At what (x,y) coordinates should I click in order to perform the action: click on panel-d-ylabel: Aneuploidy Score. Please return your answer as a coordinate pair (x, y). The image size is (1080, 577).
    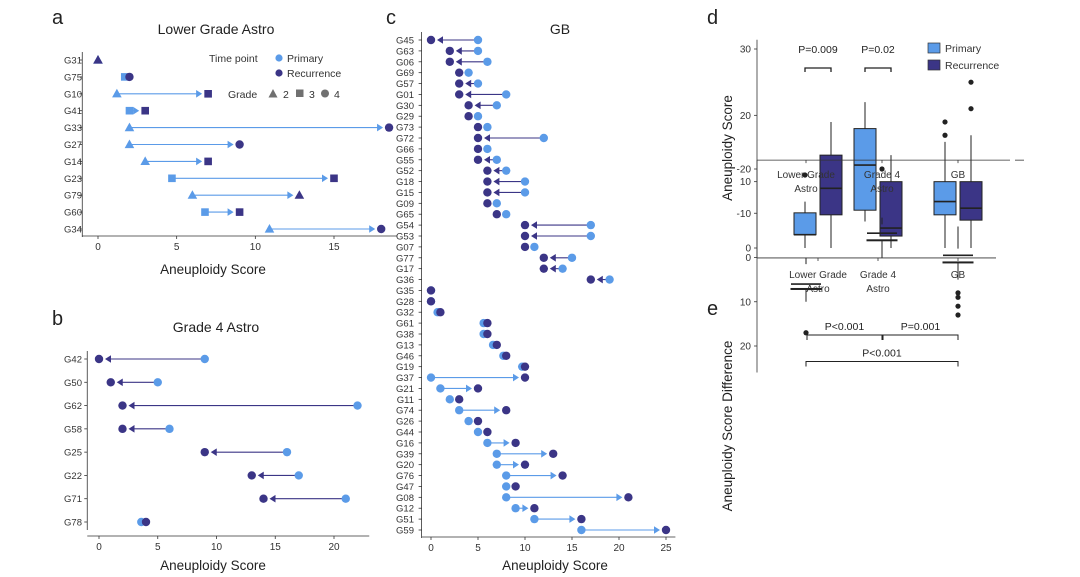
    Looking at the image, I should click on (727, 148).